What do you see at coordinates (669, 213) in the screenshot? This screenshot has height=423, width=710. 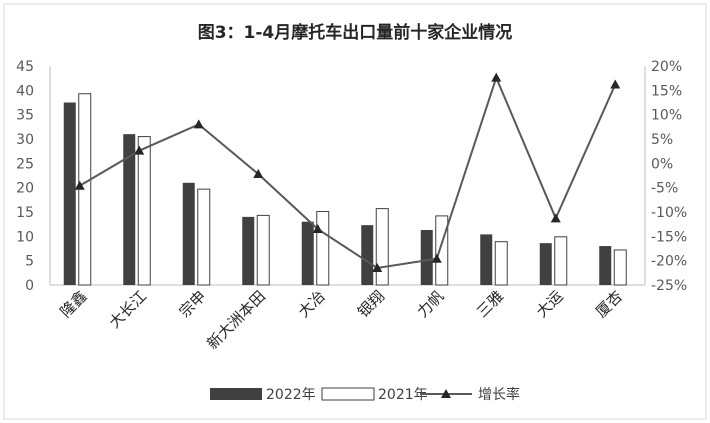 I see `y-right-tick-label: -10%` at bounding box center [669, 213].